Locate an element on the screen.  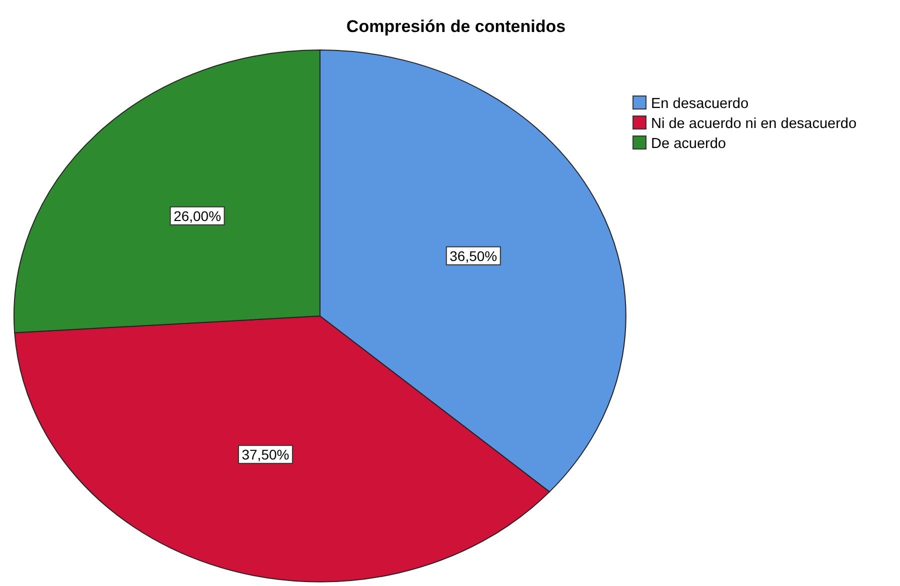
legend-label: De acuerdo is located at coordinates (688, 144).